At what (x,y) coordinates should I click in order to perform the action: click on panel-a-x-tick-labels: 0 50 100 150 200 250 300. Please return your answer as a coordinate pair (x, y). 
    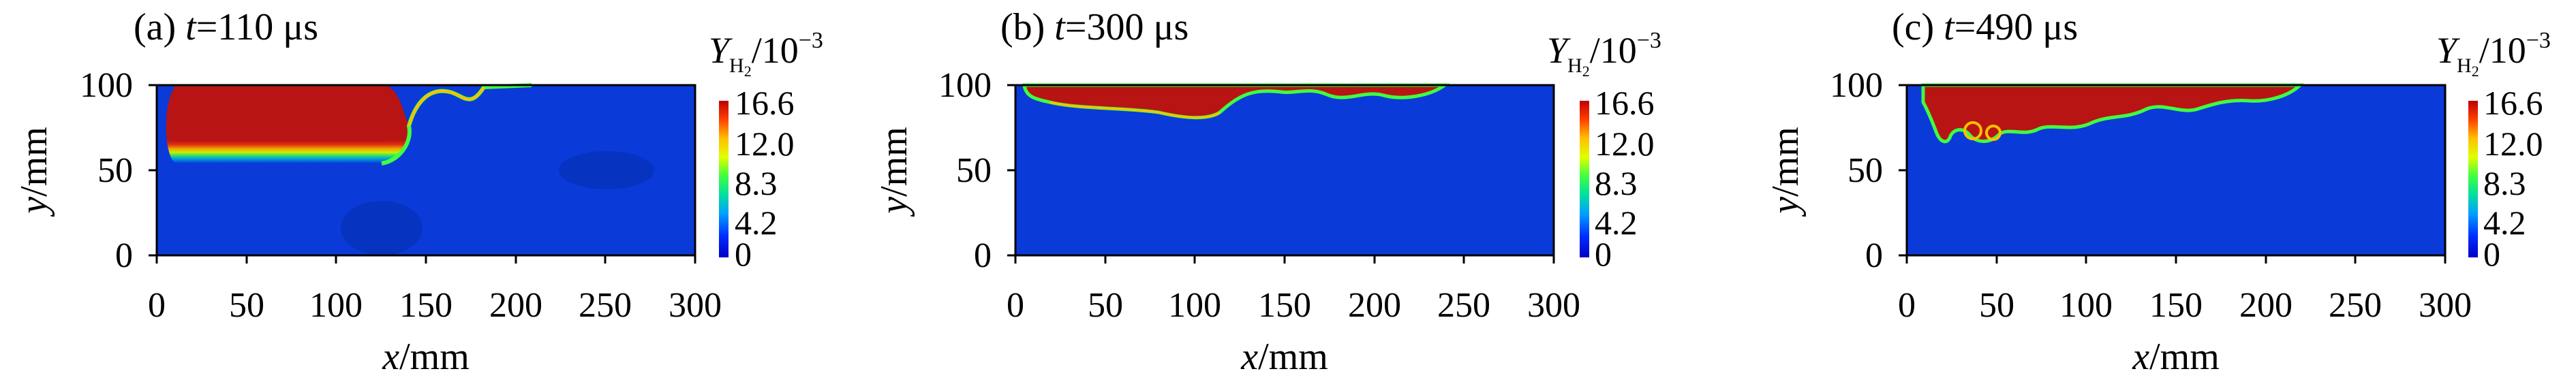
    Looking at the image, I should click on (435, 305).